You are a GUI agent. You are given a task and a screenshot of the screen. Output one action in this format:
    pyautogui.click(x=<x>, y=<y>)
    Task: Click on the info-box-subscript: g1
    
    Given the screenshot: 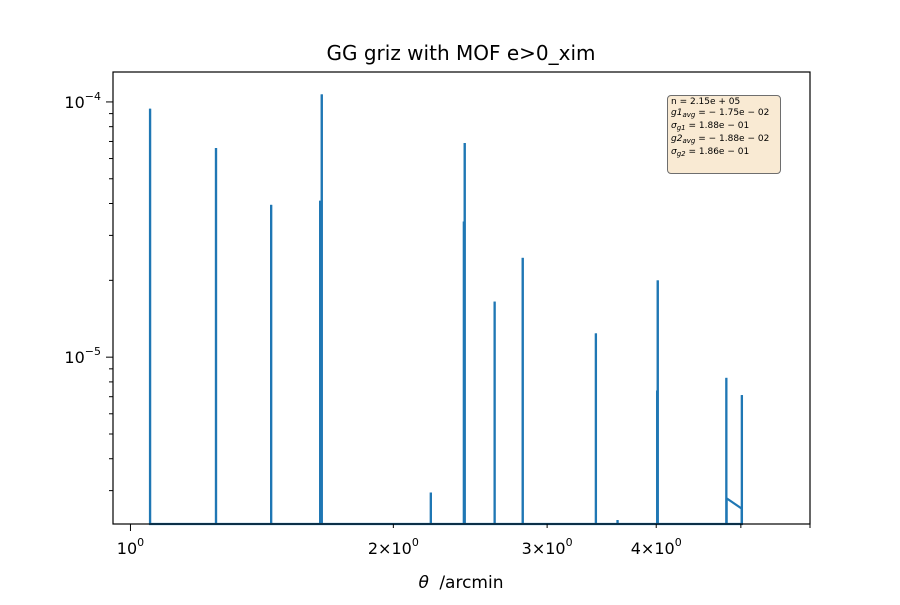 What is the action you would take?
    pyautogui.click(x=681, y=128)
    